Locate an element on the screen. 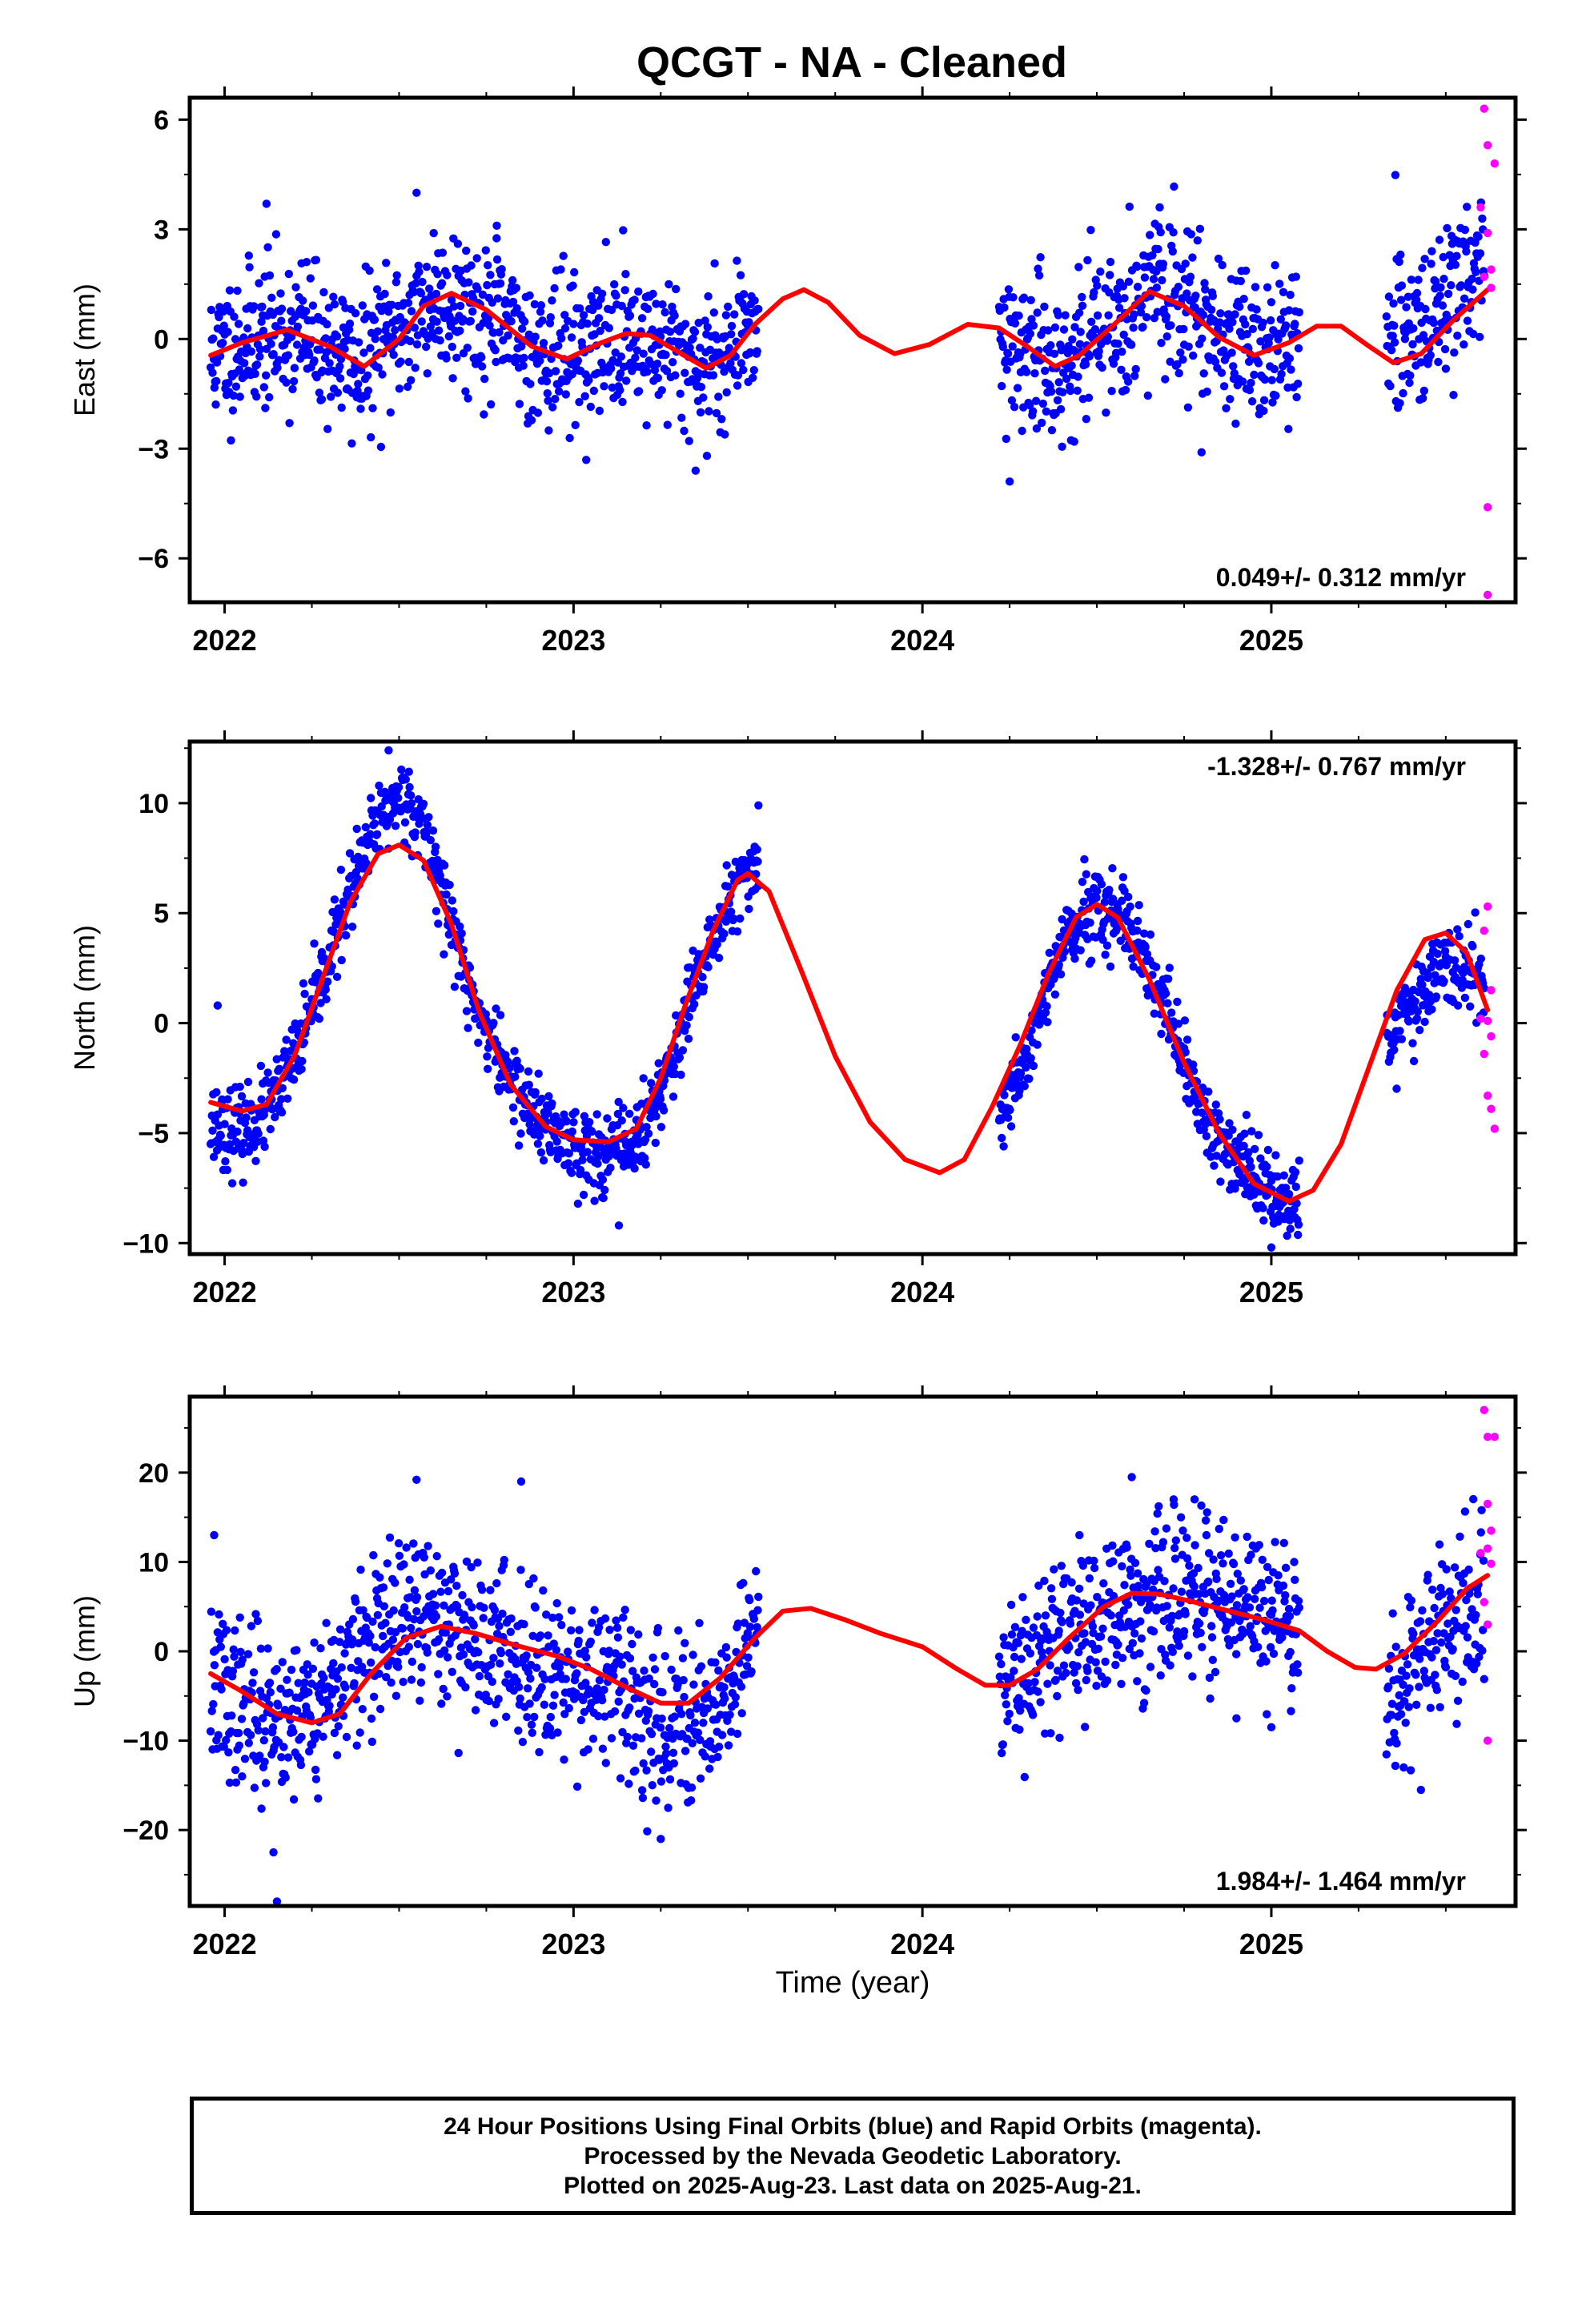 This screenshot has height=2324, width=1582. x-tick-label: 2022 is located at coordinates (225, 1944).